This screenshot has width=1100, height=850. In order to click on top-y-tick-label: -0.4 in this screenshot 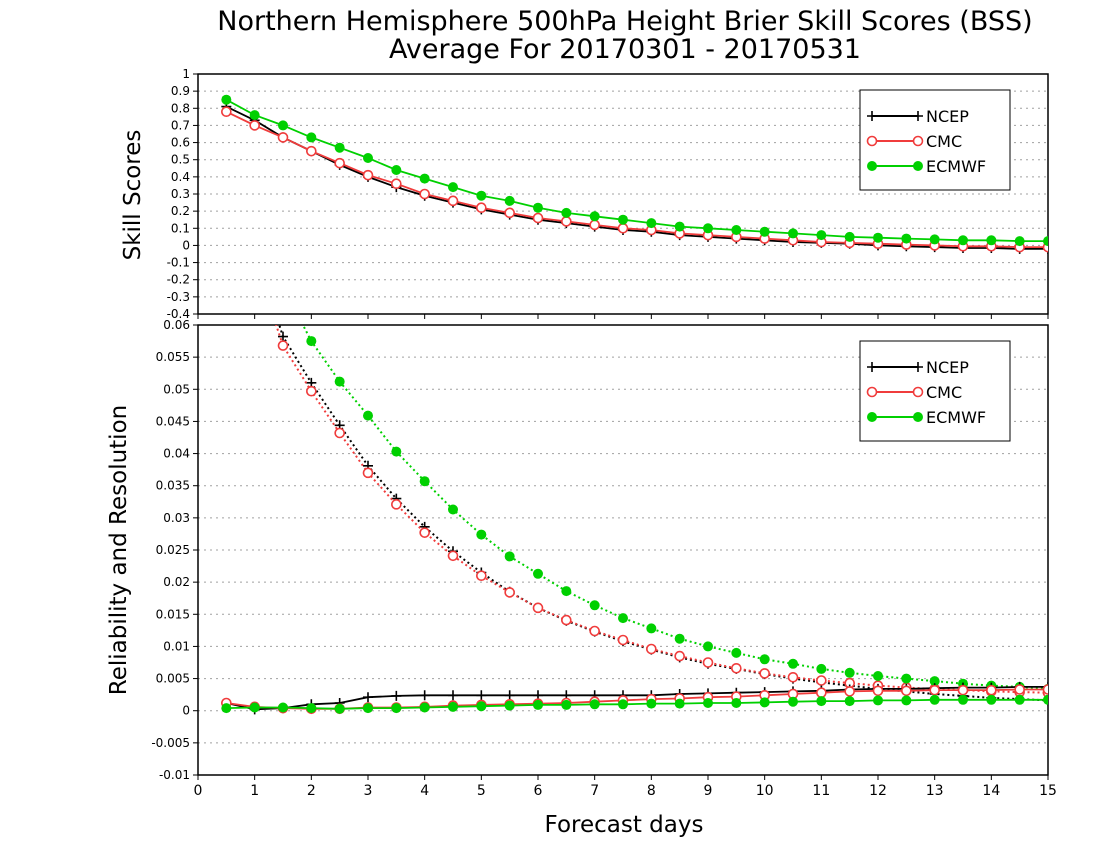, I will do `click(178, 314)`.